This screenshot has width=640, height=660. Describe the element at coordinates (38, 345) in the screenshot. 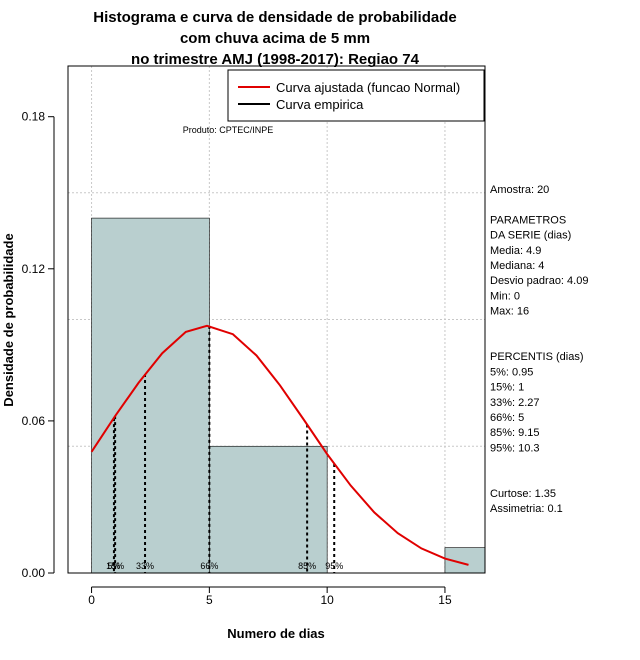

I see `y-axis: 0.00 0.06 0.12 0.18` at that location.